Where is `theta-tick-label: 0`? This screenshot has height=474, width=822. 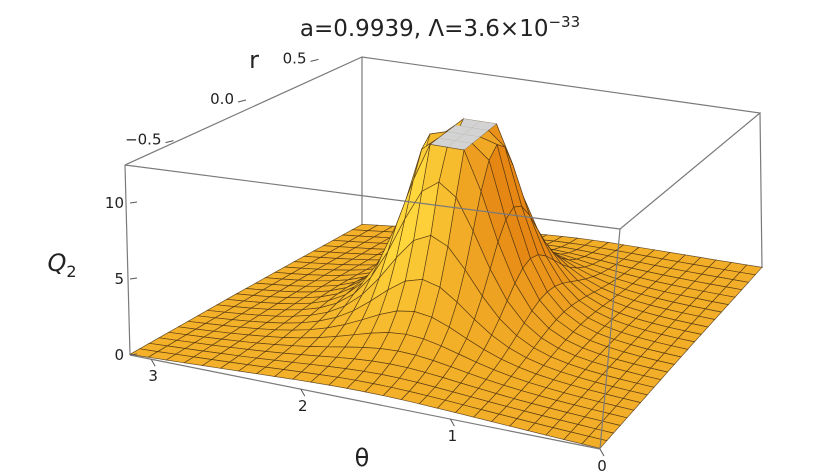
theta-tick-label: 0 is located at coordinates (602, 465).